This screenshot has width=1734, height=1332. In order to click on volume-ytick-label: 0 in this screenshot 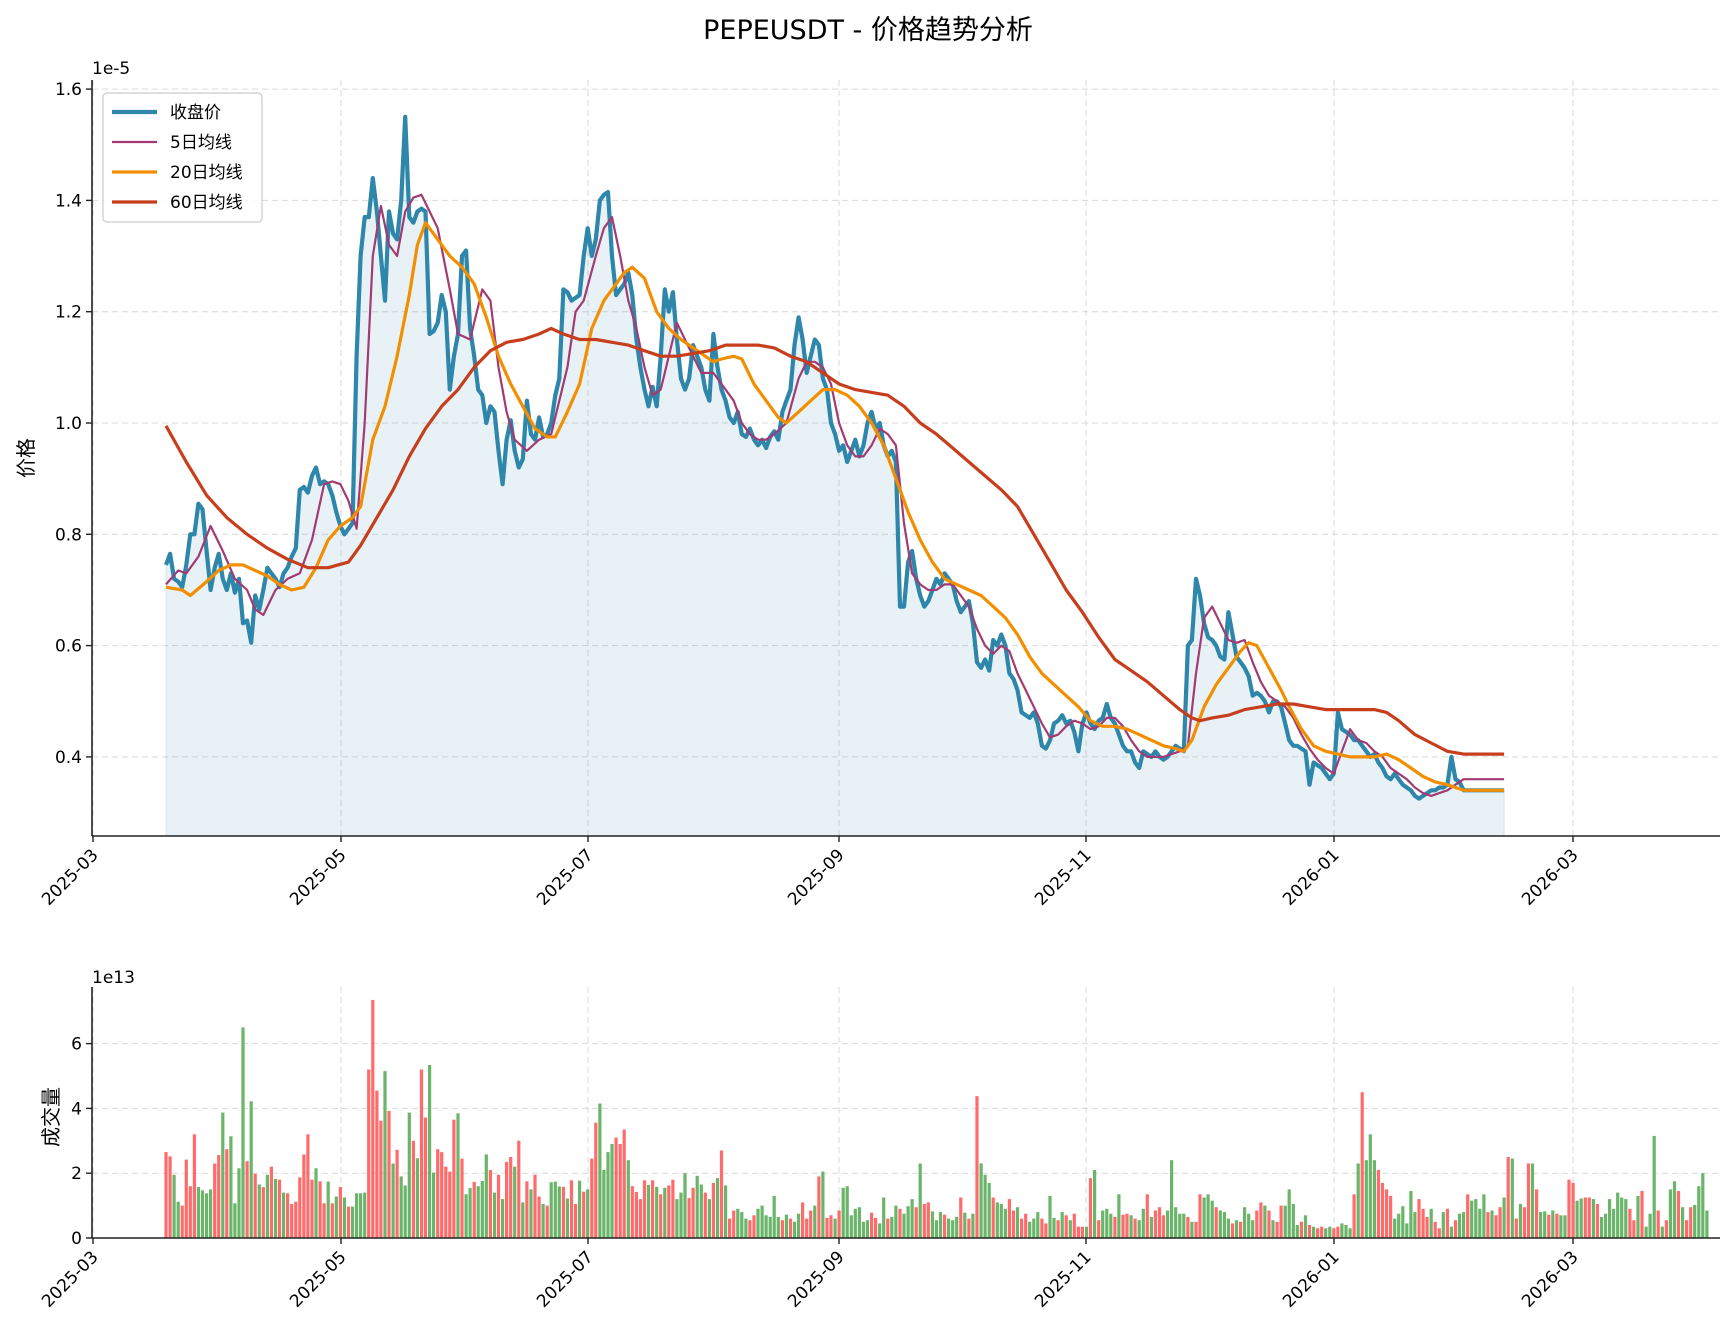, I will do `click(76, 1239)`.